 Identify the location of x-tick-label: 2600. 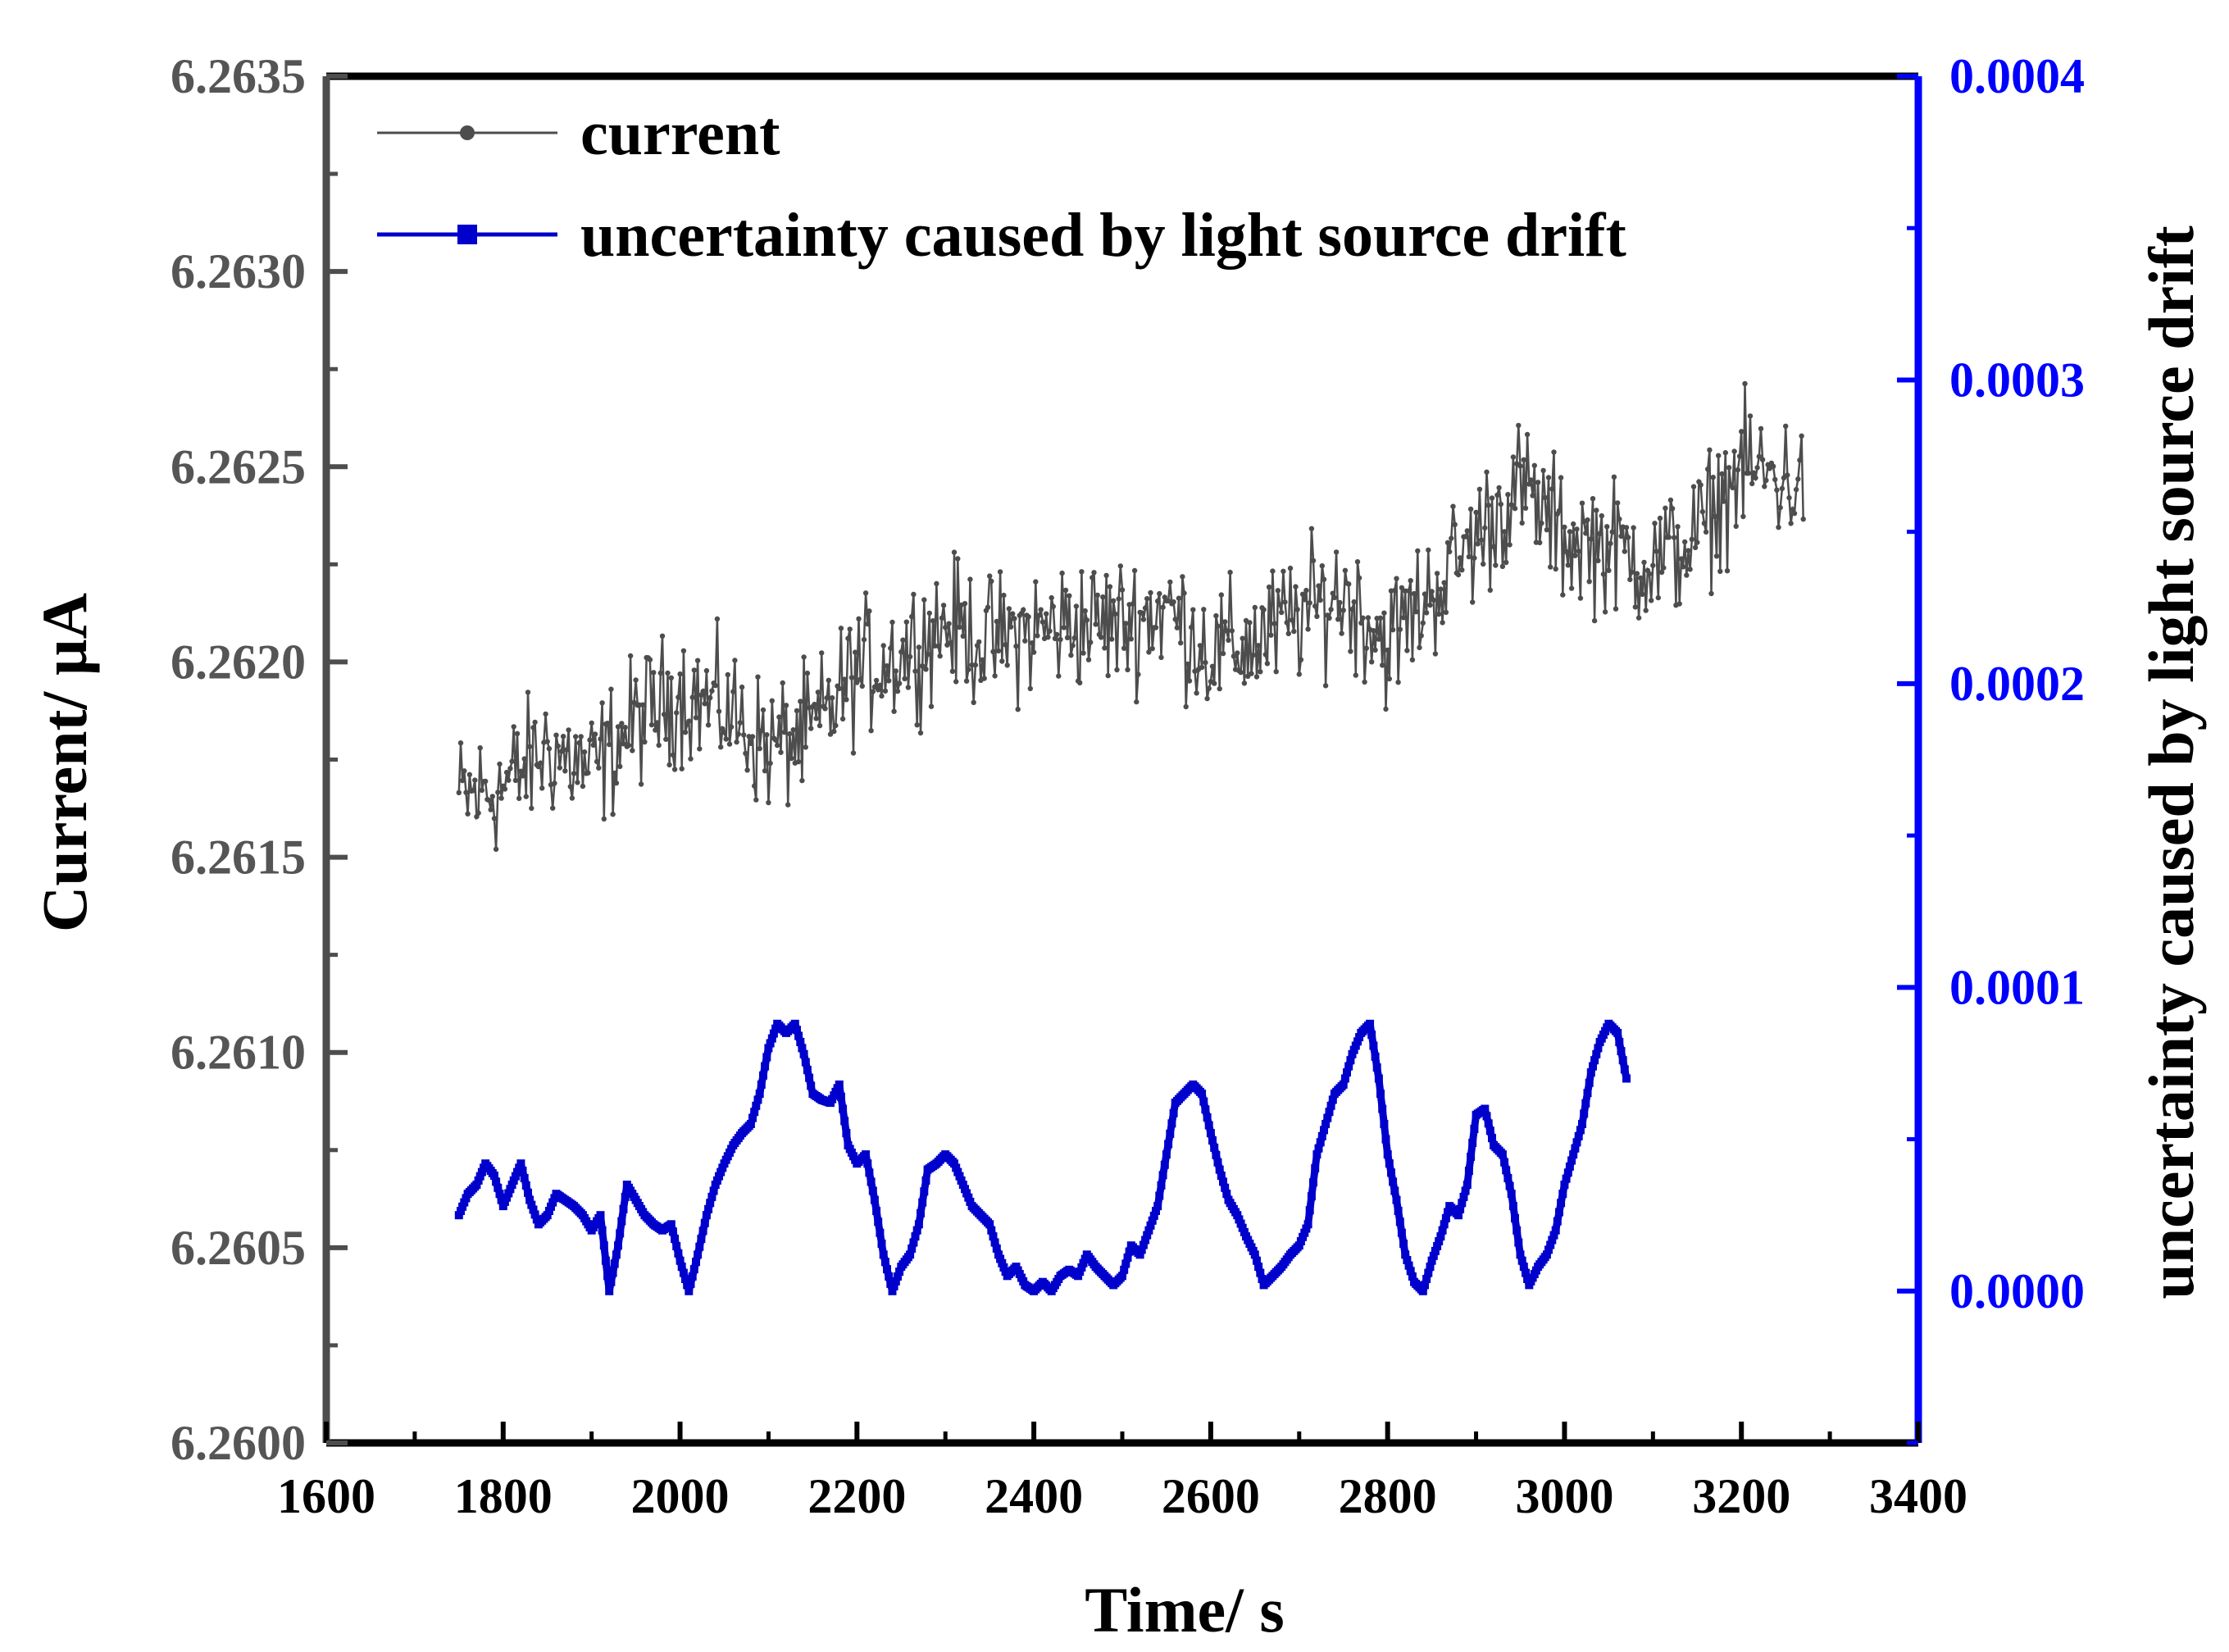
(1211, 1496).